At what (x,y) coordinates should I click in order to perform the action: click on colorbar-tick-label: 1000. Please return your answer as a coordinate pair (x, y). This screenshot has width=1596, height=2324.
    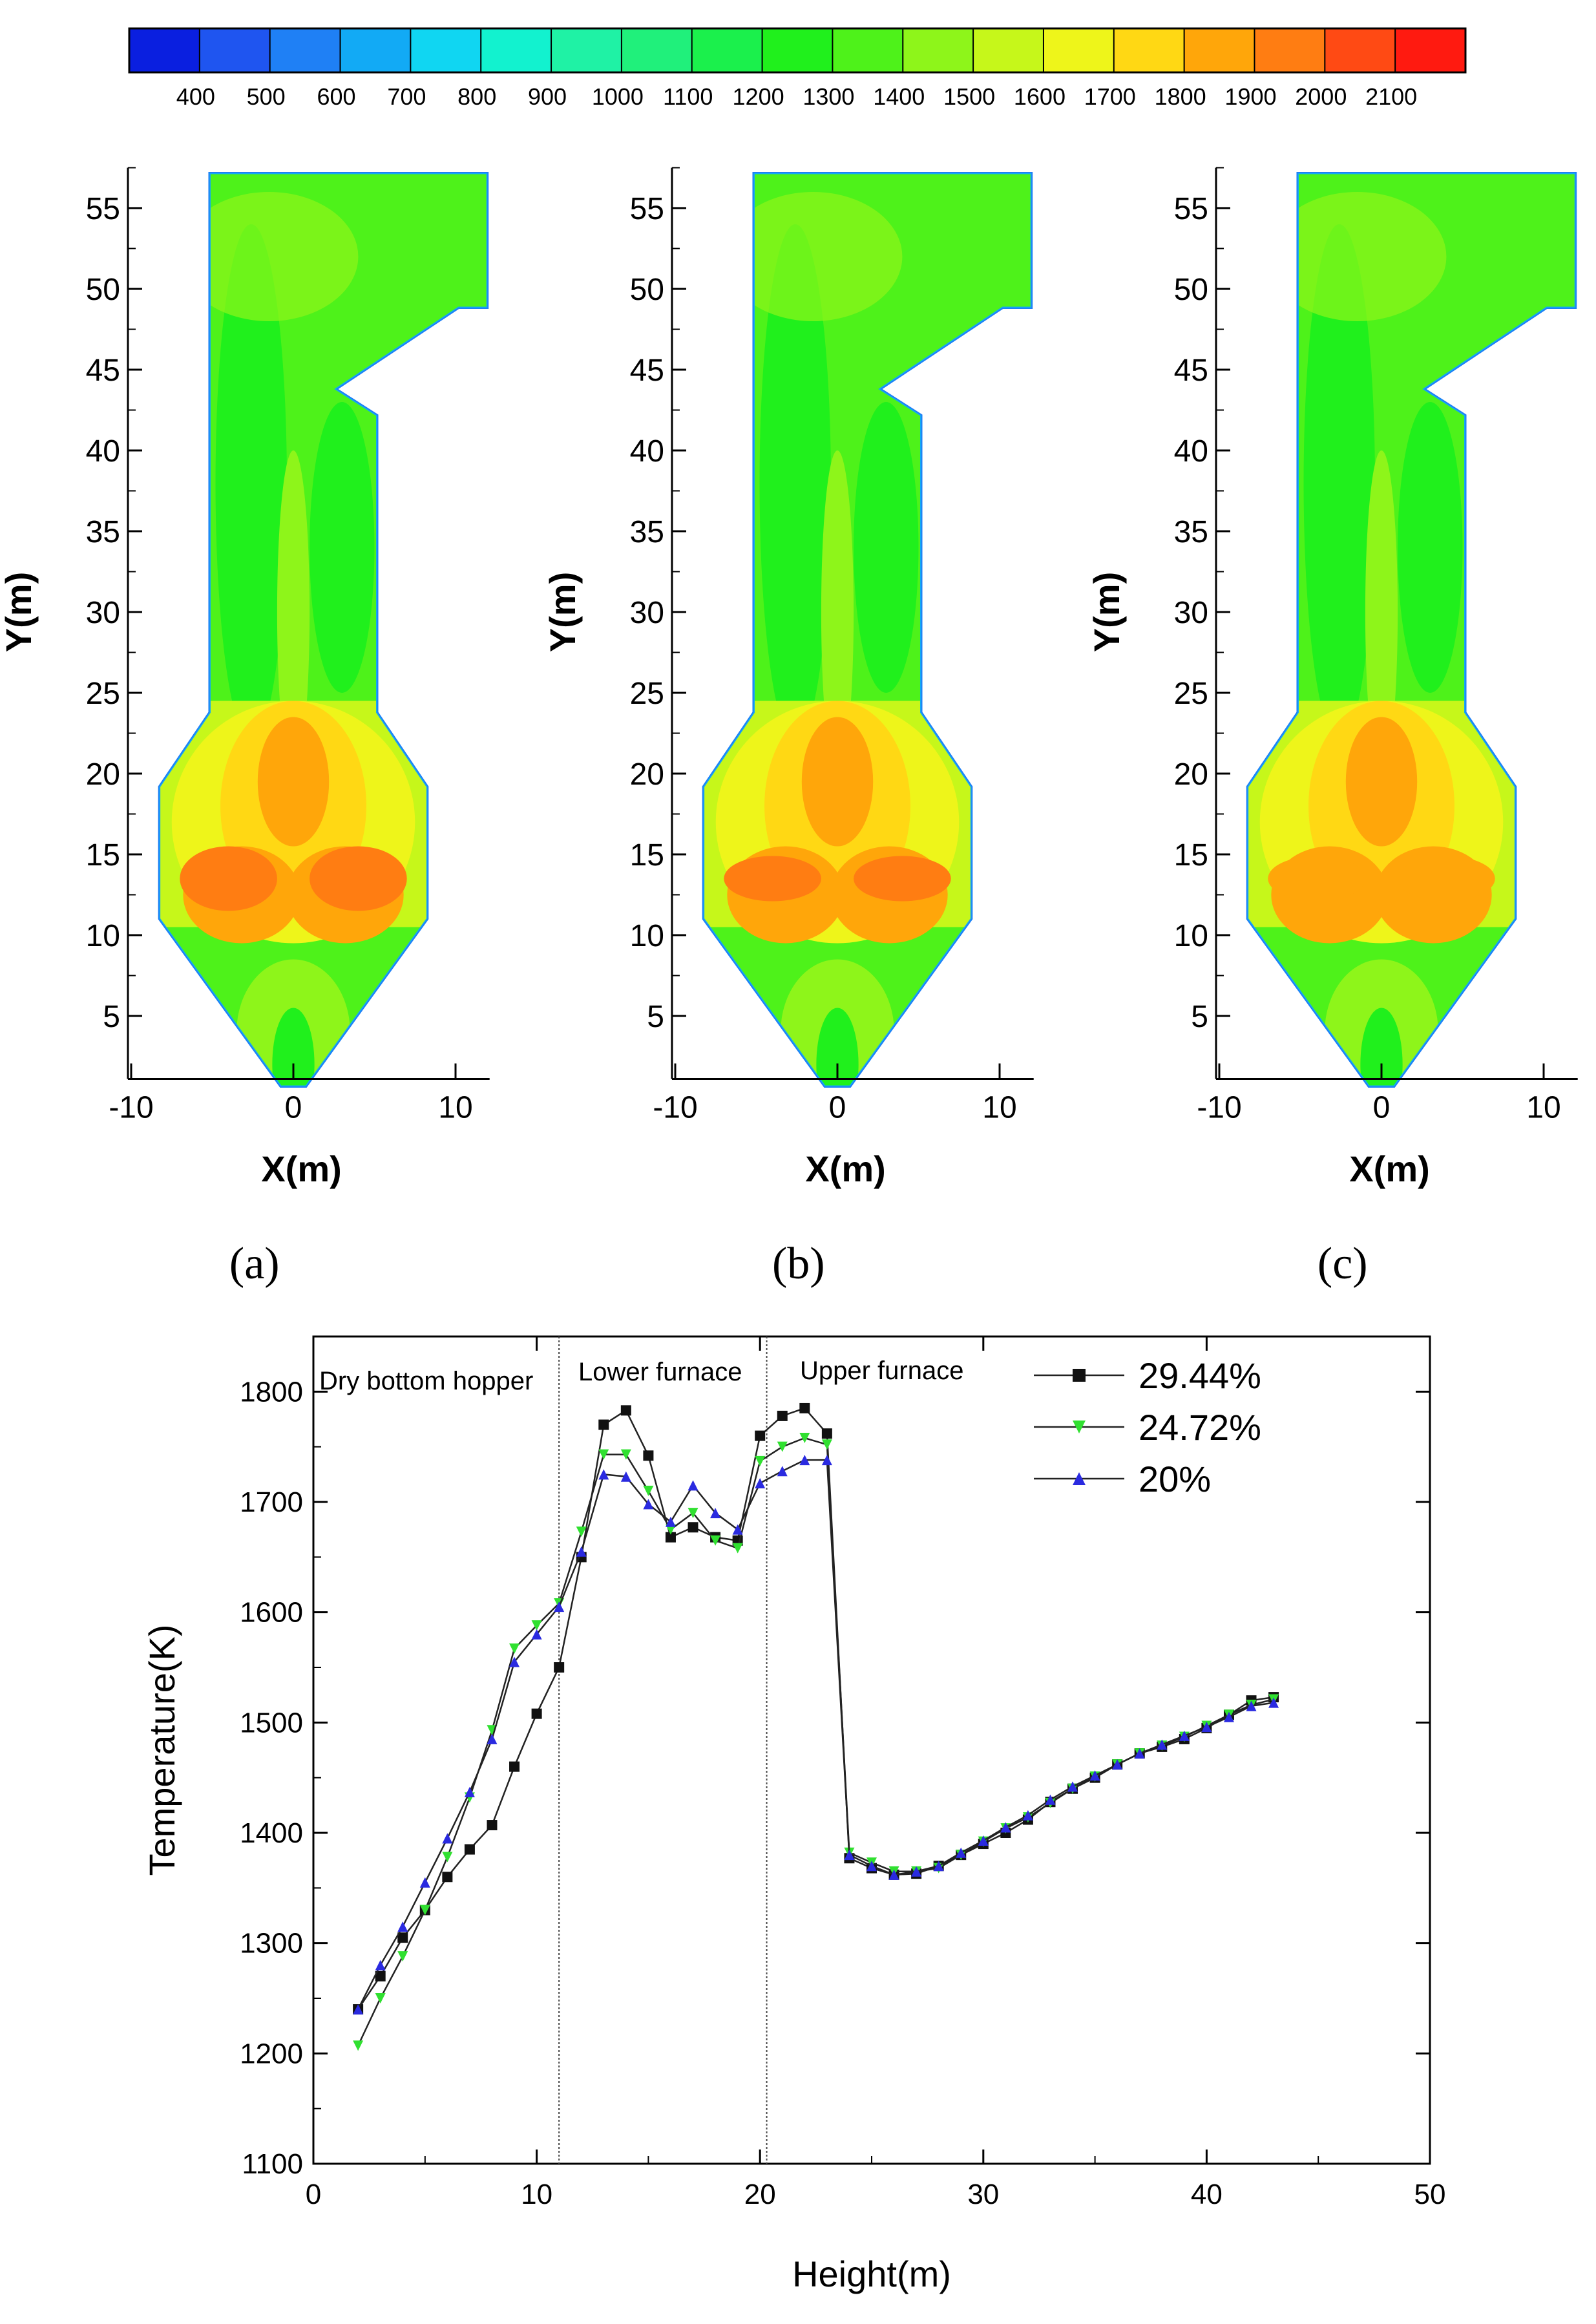
    Looking at the image, I should click on (618, 96).